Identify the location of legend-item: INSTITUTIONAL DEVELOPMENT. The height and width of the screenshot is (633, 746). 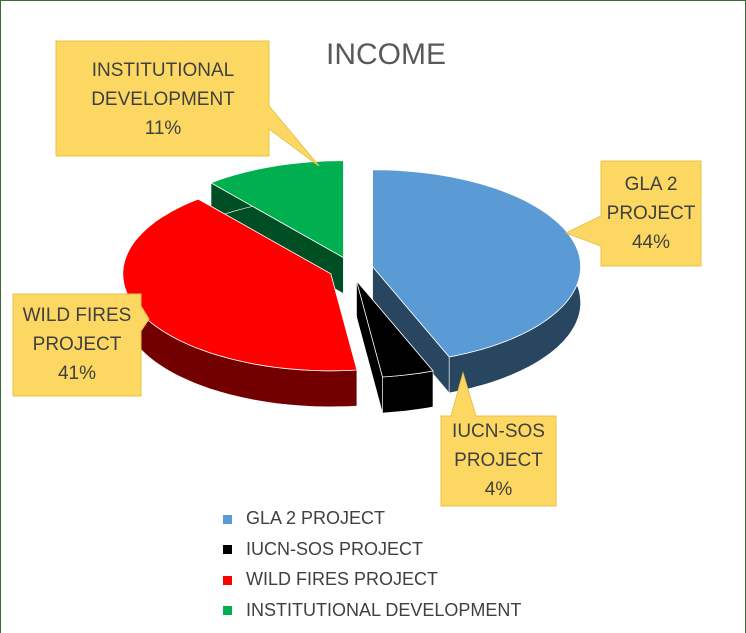
(372, 610).